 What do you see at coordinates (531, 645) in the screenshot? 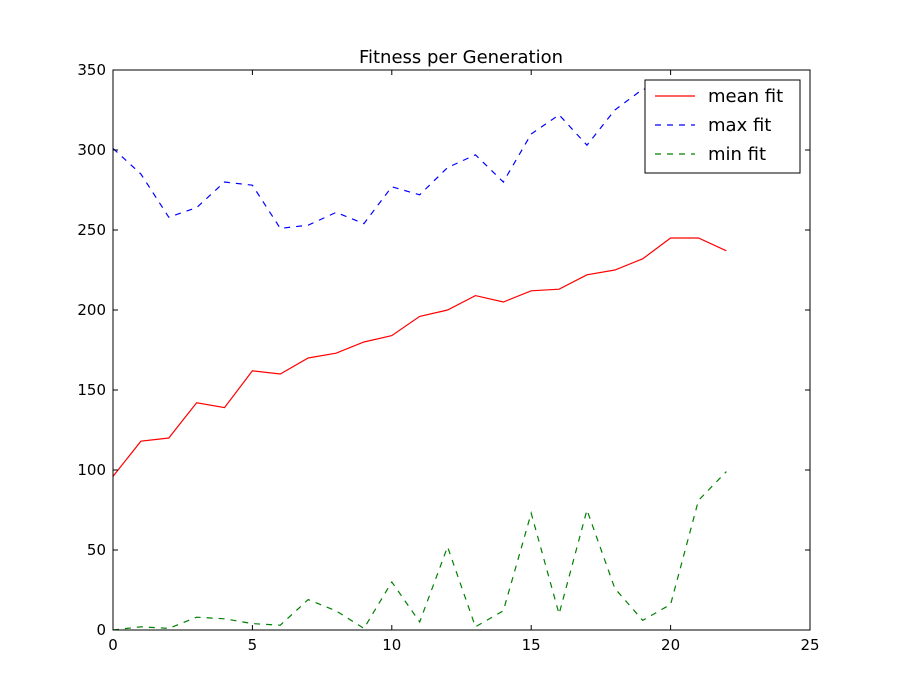
I see `x-tick-label: 15` at bounding box center [531, 645].